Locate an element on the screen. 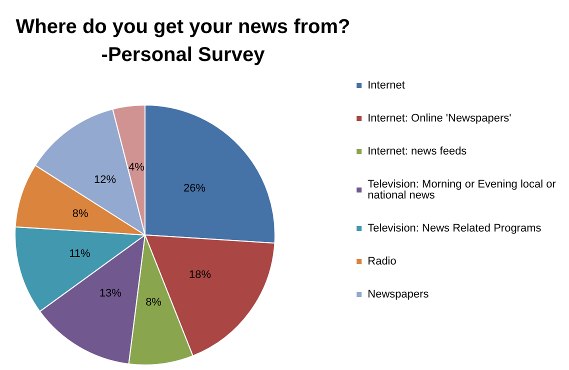 The image size is (569, 370). data-label: 12% is located at coordinates (105, 180).